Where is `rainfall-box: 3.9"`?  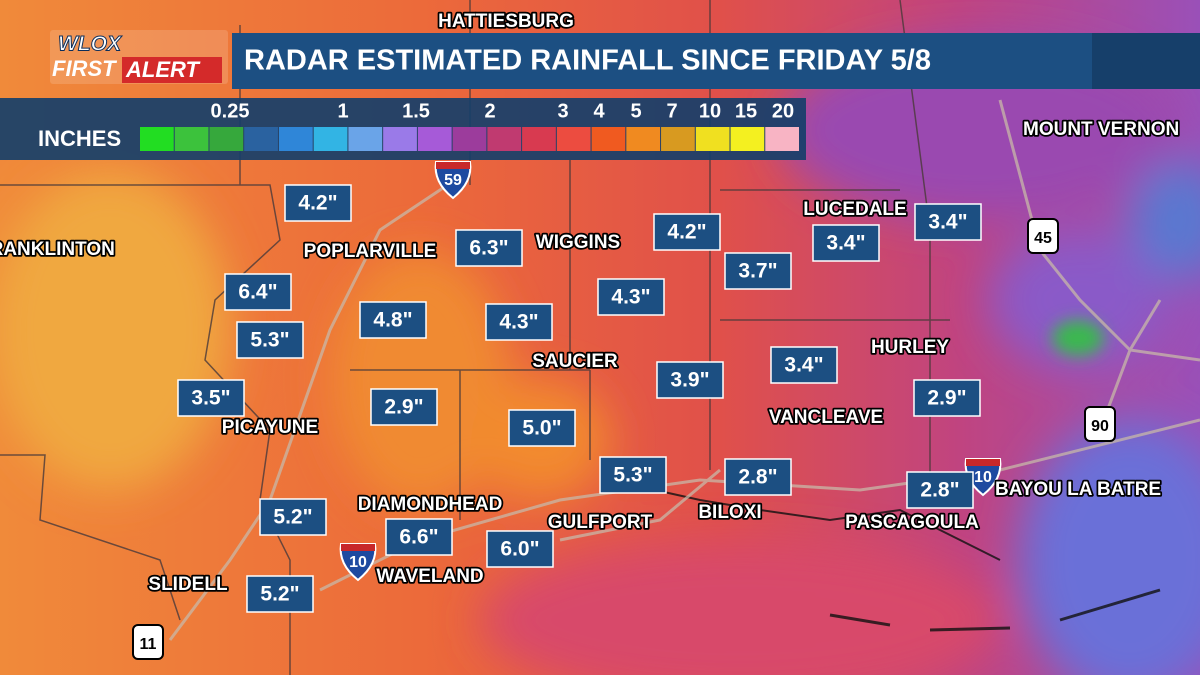
rainfall-box: 3.9" is located at coordinates (690, 380).